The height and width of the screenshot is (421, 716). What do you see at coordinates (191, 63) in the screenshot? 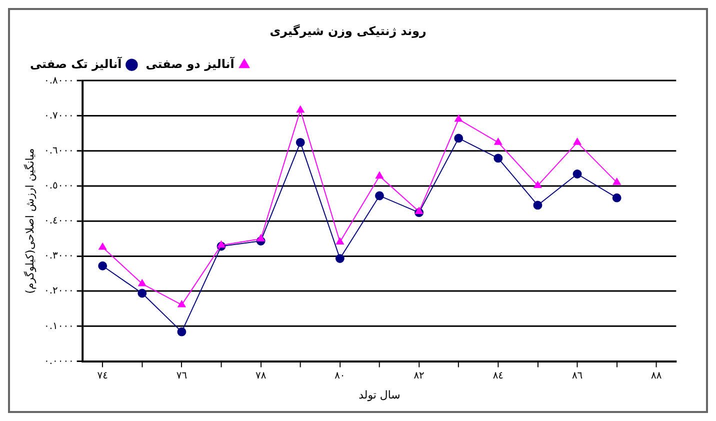
I see `legend-label: آنالیز دو صفتی` at bounding box center [191, 63].